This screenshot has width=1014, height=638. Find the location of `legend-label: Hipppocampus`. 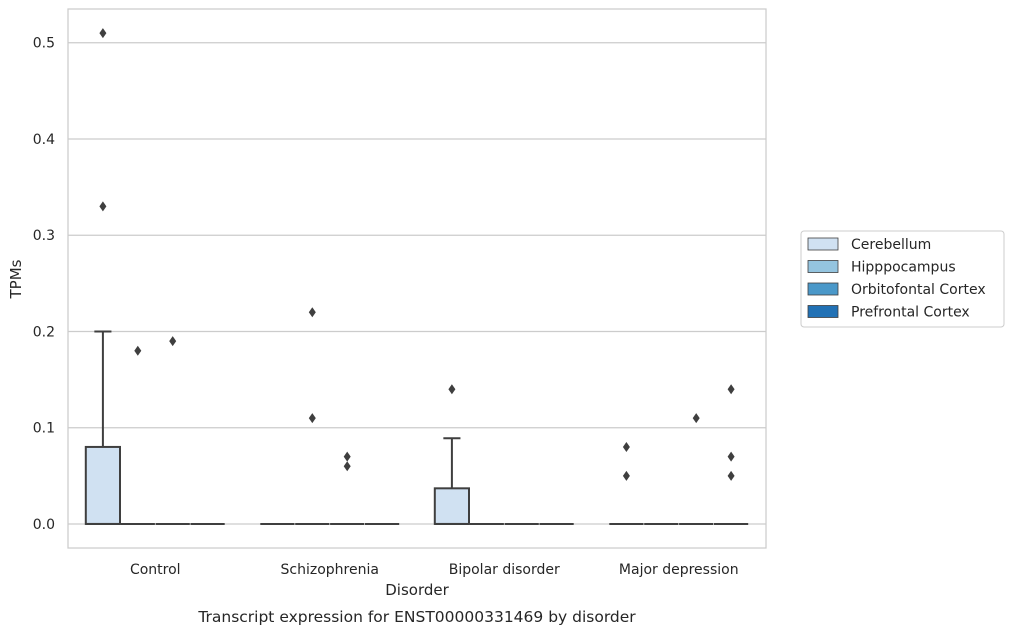

legend-label: Hipppocampus is located at coordinates (903, 268).